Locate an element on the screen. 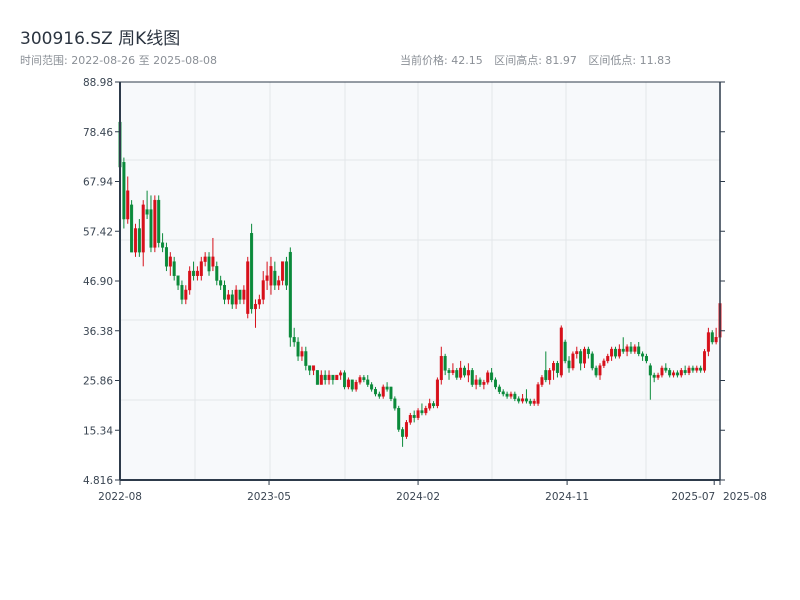  y-tick-label: 88.98 is located at coordinates (98, 83).